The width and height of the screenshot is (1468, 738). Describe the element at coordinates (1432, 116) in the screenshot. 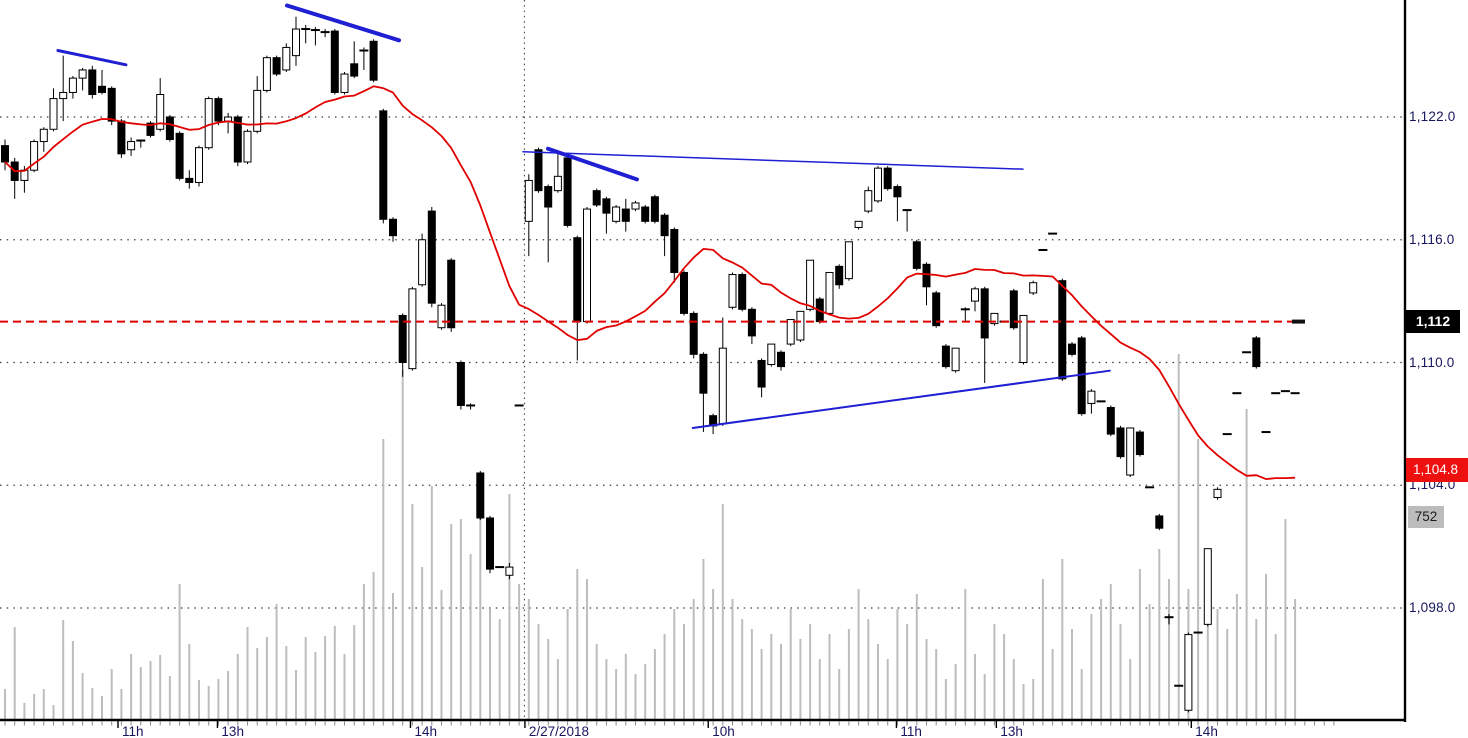

I see `price-tick-label: 1,122.0` at that location.